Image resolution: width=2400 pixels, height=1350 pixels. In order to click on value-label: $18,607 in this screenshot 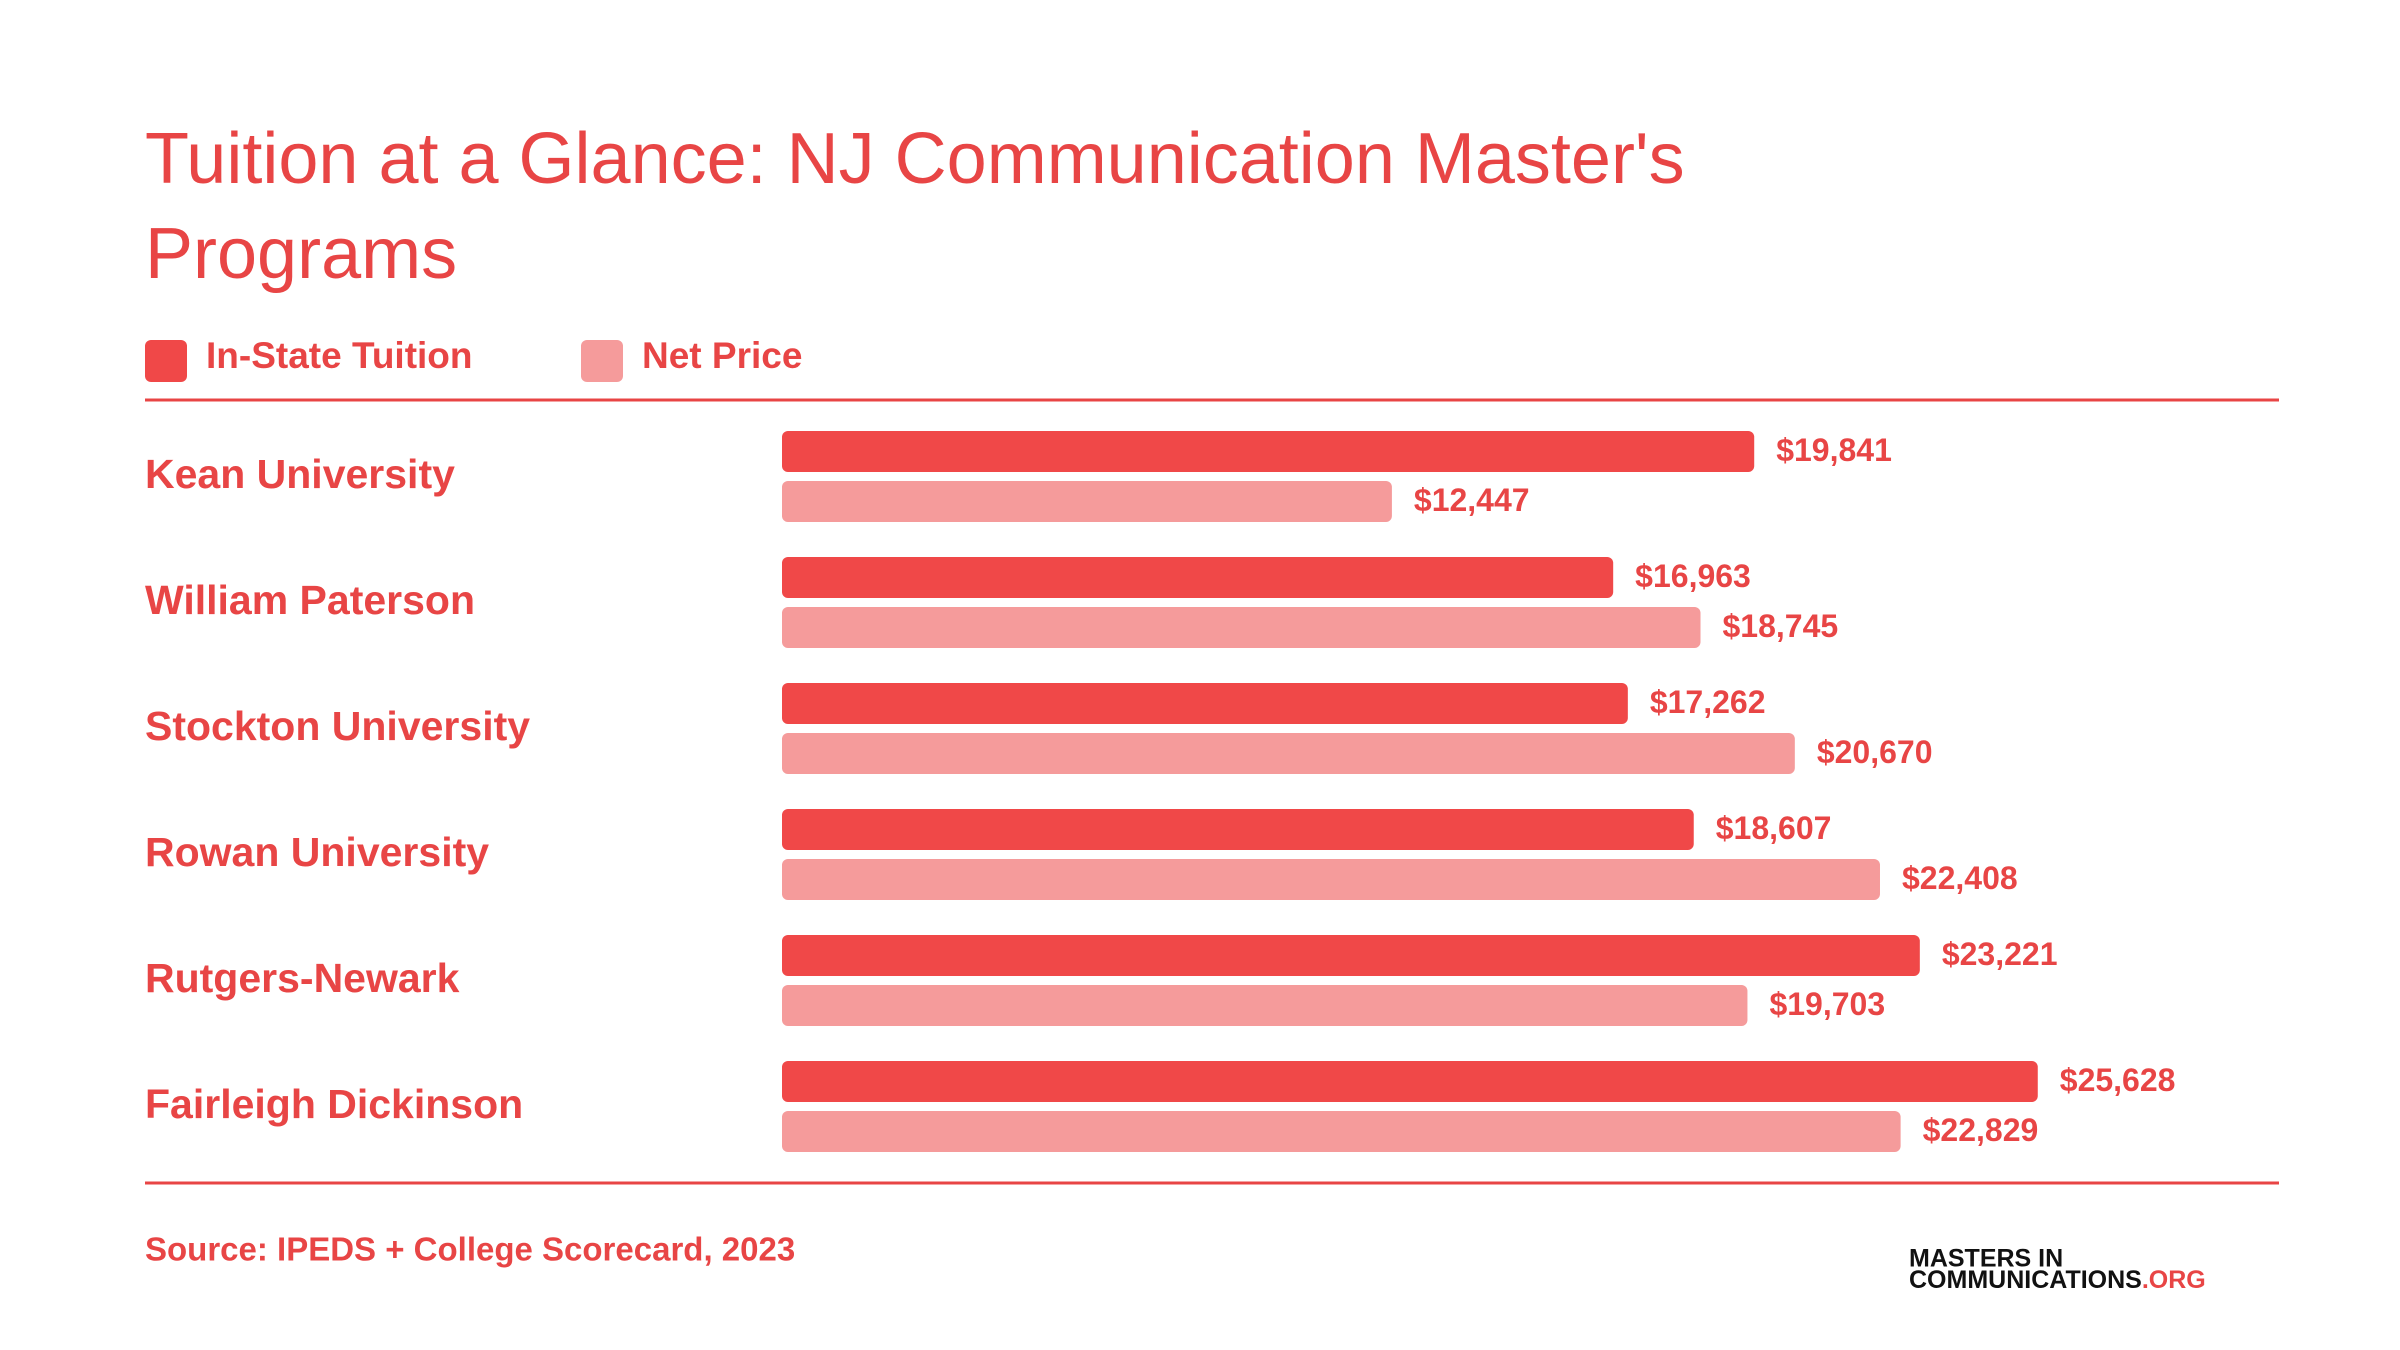, I will do `click(1774, 828)`.